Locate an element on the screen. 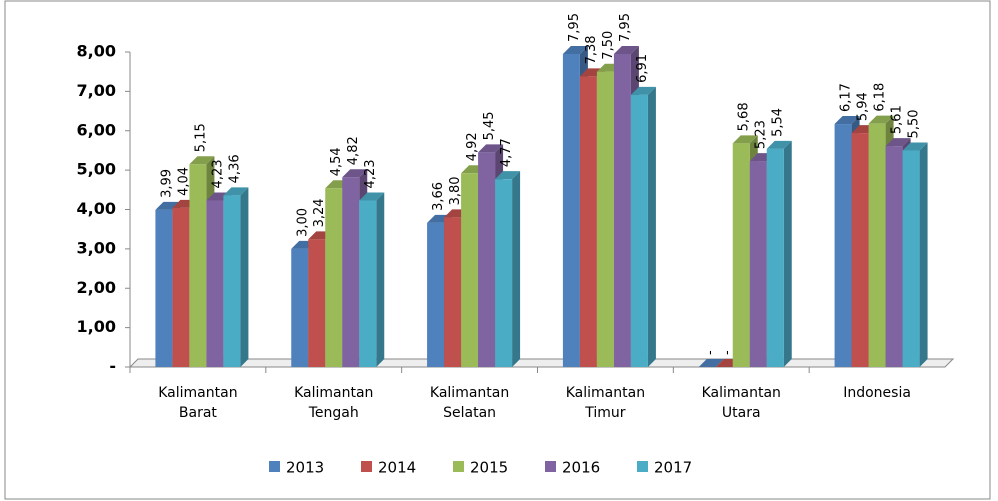 The height and width of the screenshot is (501, 998). value-label: 6,91 is located at coordinates (642, 68).